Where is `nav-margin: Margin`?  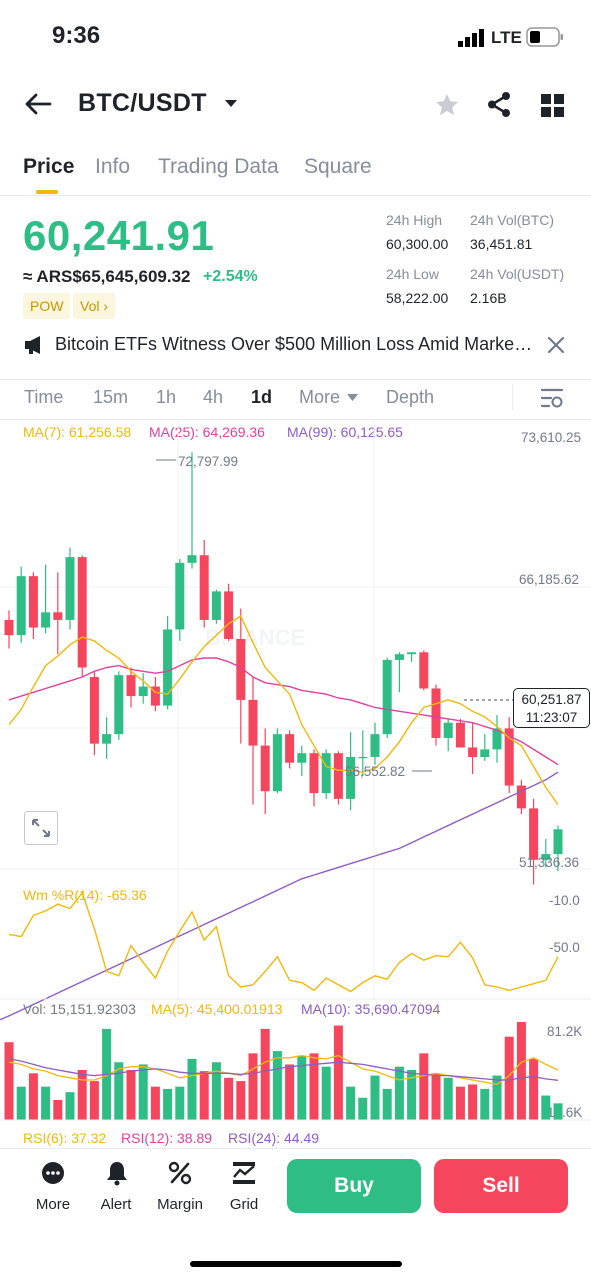
nav-margin: Margin is located at coordinates (180, 1204).